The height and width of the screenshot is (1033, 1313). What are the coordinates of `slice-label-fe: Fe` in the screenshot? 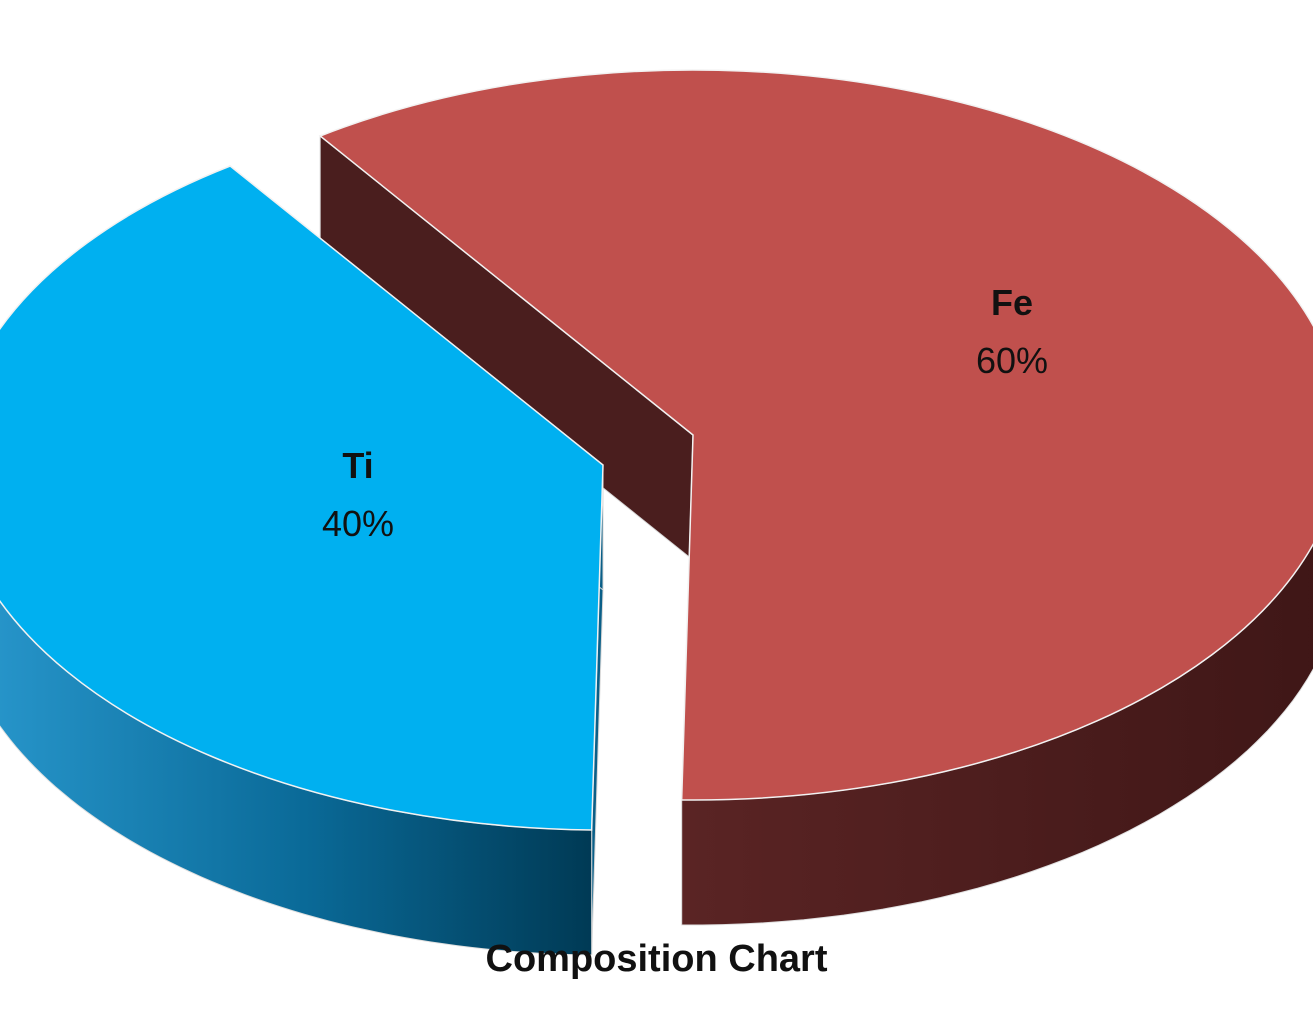 It's located at (1012, 302).